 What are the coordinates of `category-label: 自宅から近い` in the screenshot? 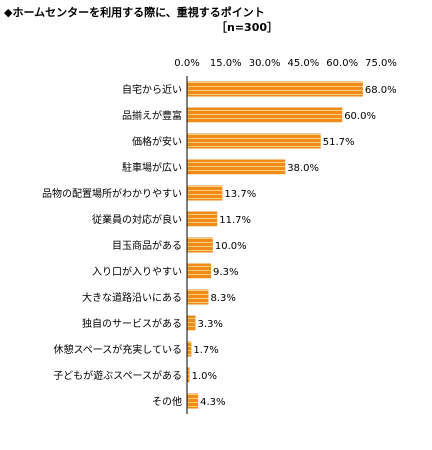 It's located at (152, 89).